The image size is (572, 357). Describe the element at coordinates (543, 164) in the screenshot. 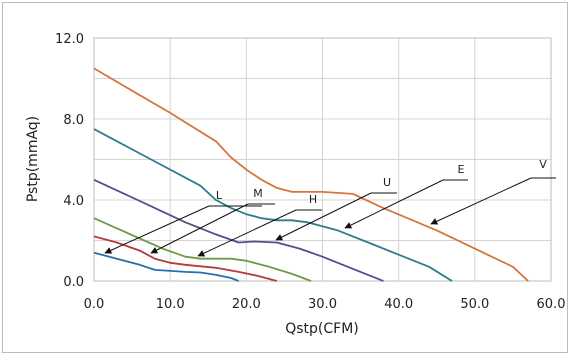

I see `callout-label: V` at that location.